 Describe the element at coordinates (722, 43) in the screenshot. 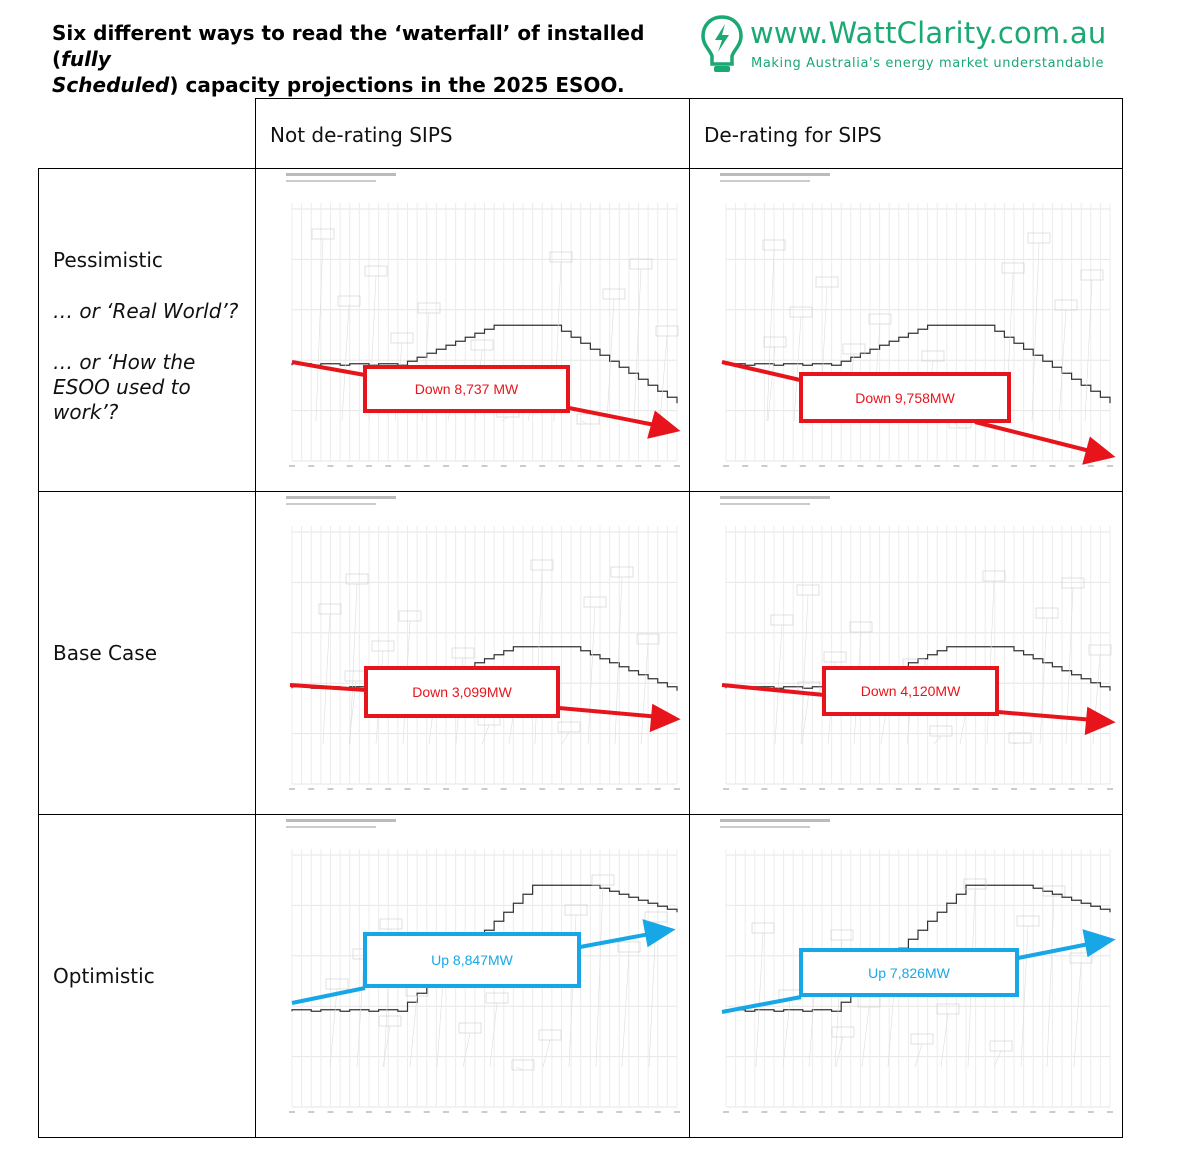

I see `lightbulb-icon` at that location.